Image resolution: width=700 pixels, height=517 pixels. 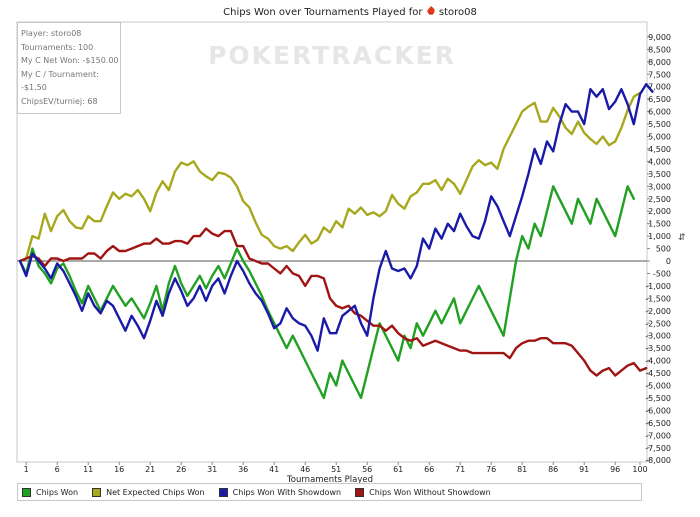 What do you see at coordinates (70, 60) in the screenshot?
I see `stat-net-won: My C Net Won: -$150.00` at bounding box center [70, 60].